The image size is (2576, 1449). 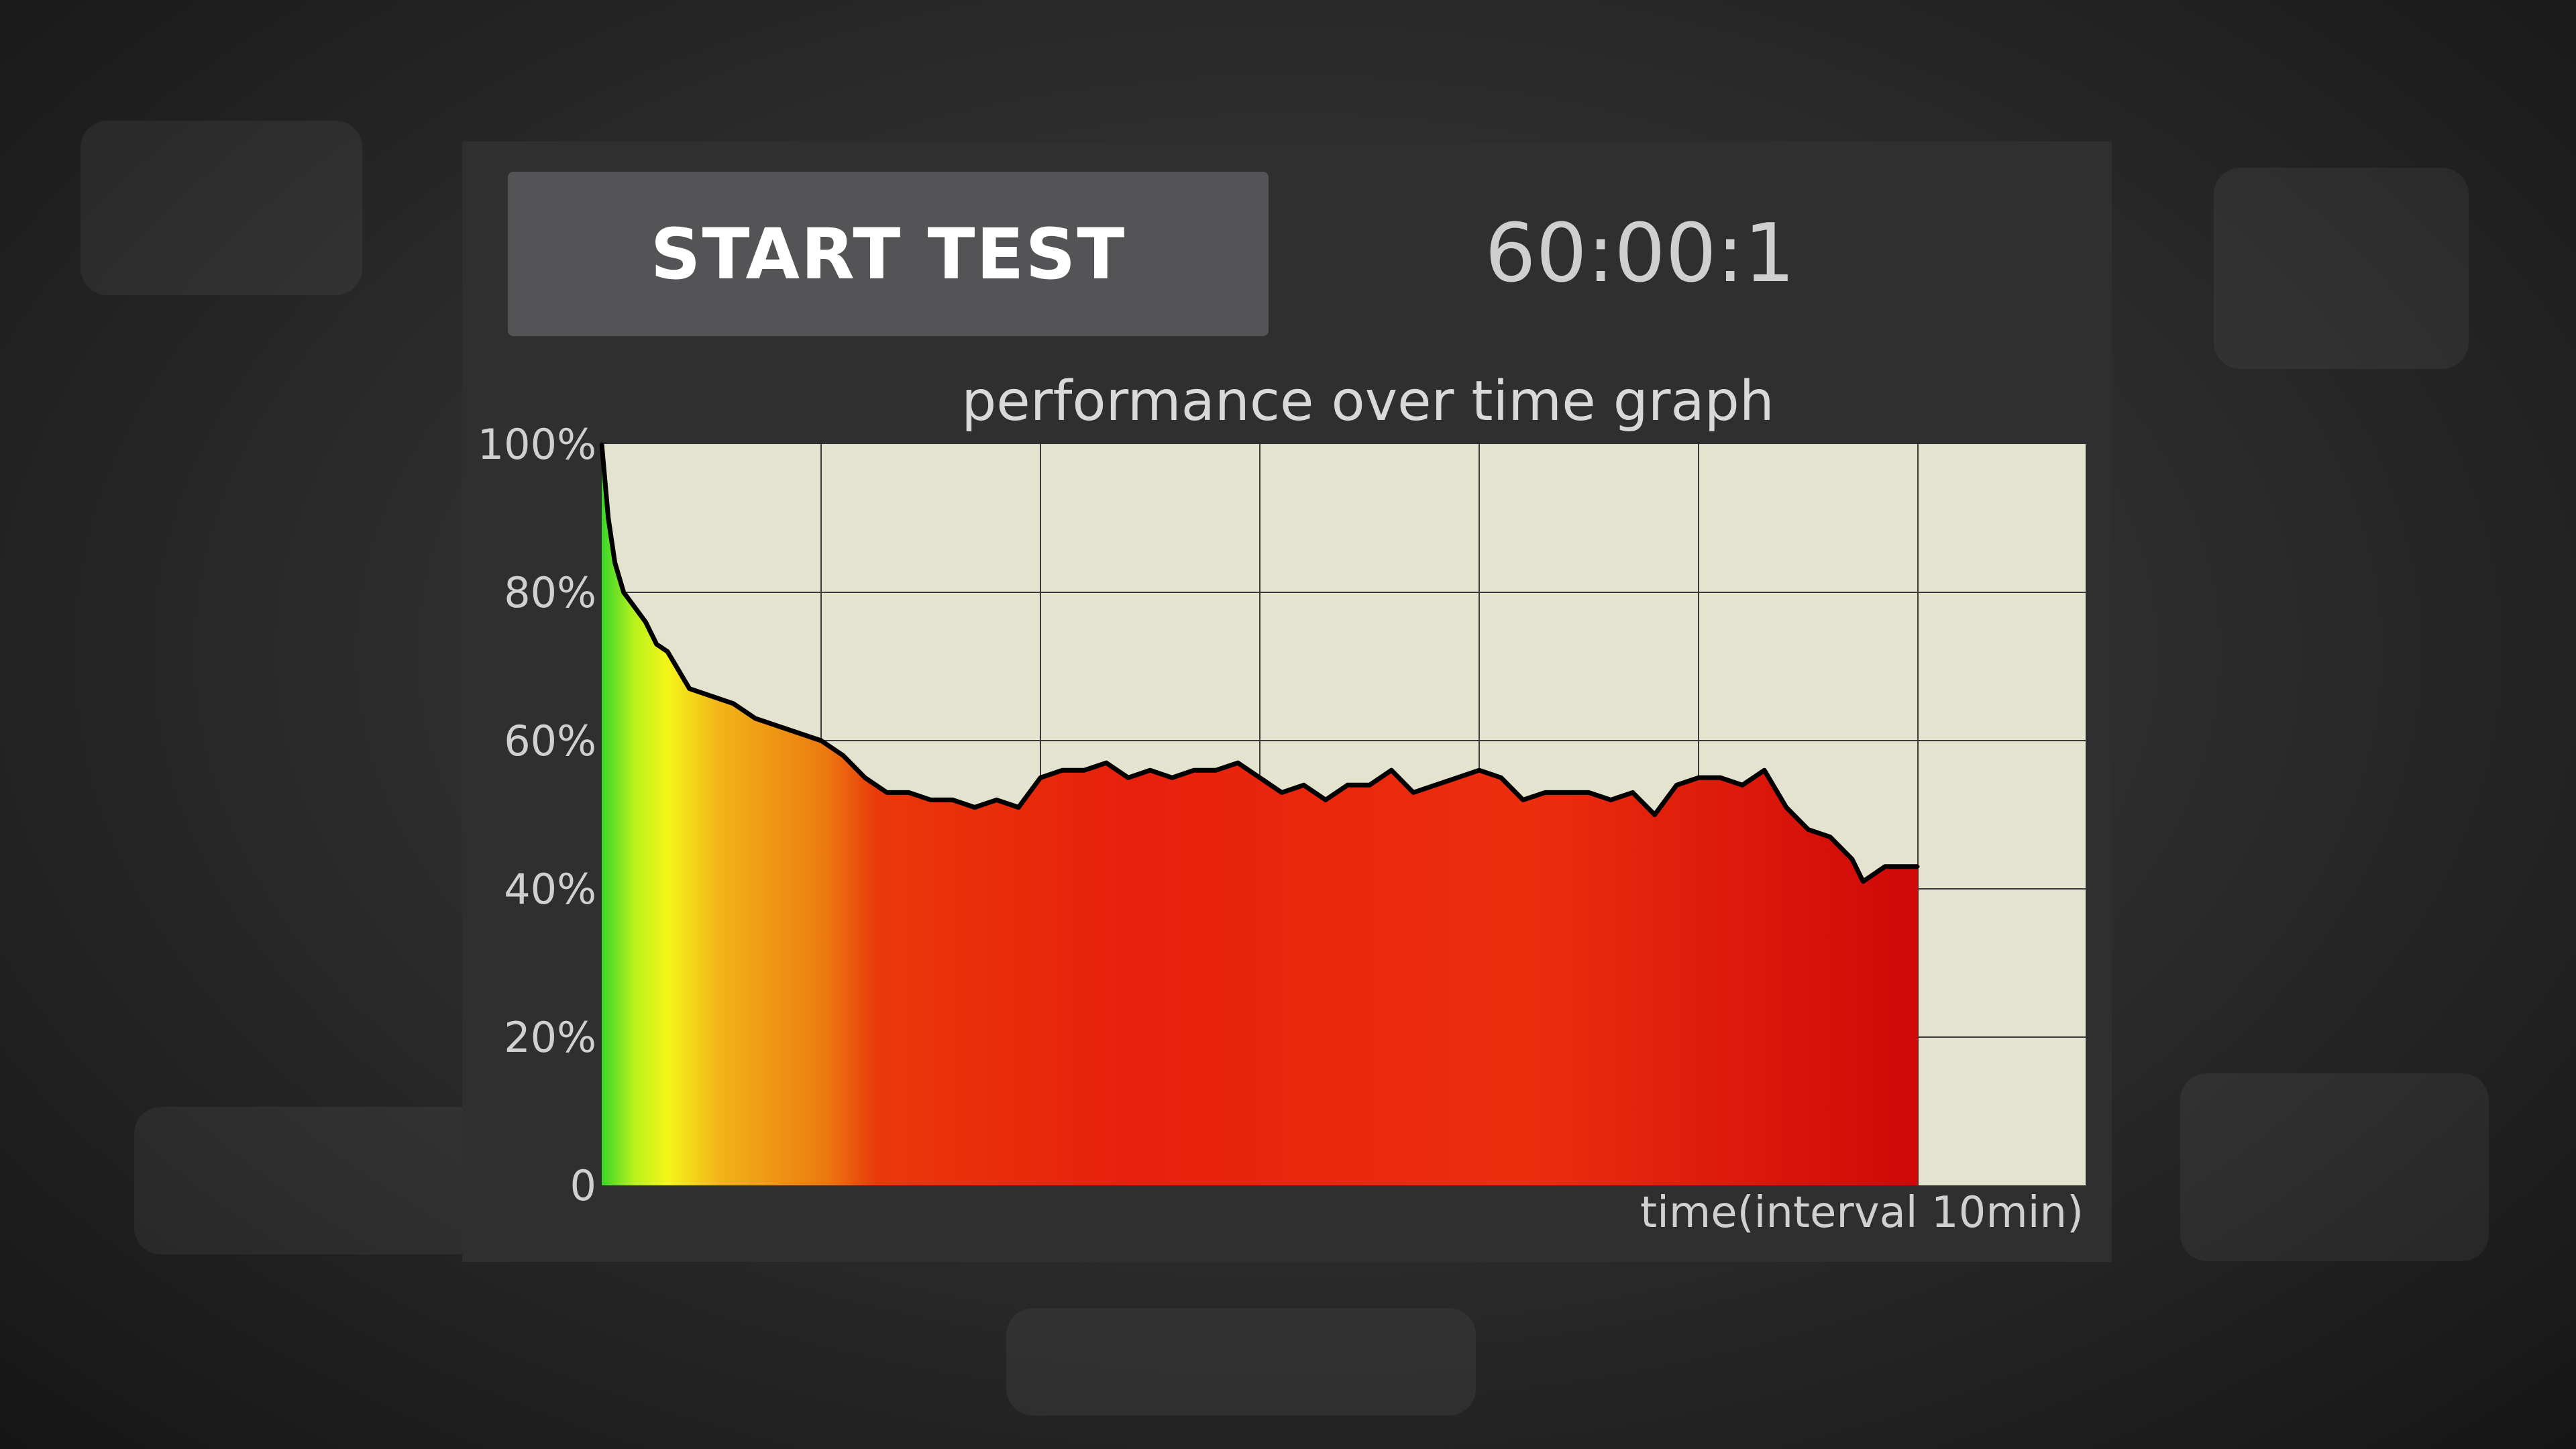 I want to click on y-tick-label: 40%, so click(x=550, y=889).